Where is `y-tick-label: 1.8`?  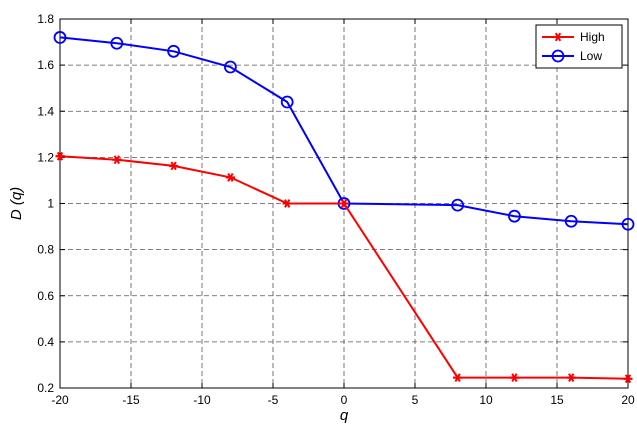
y-tick-label: 1.8 is located at coordinates (45, 19).